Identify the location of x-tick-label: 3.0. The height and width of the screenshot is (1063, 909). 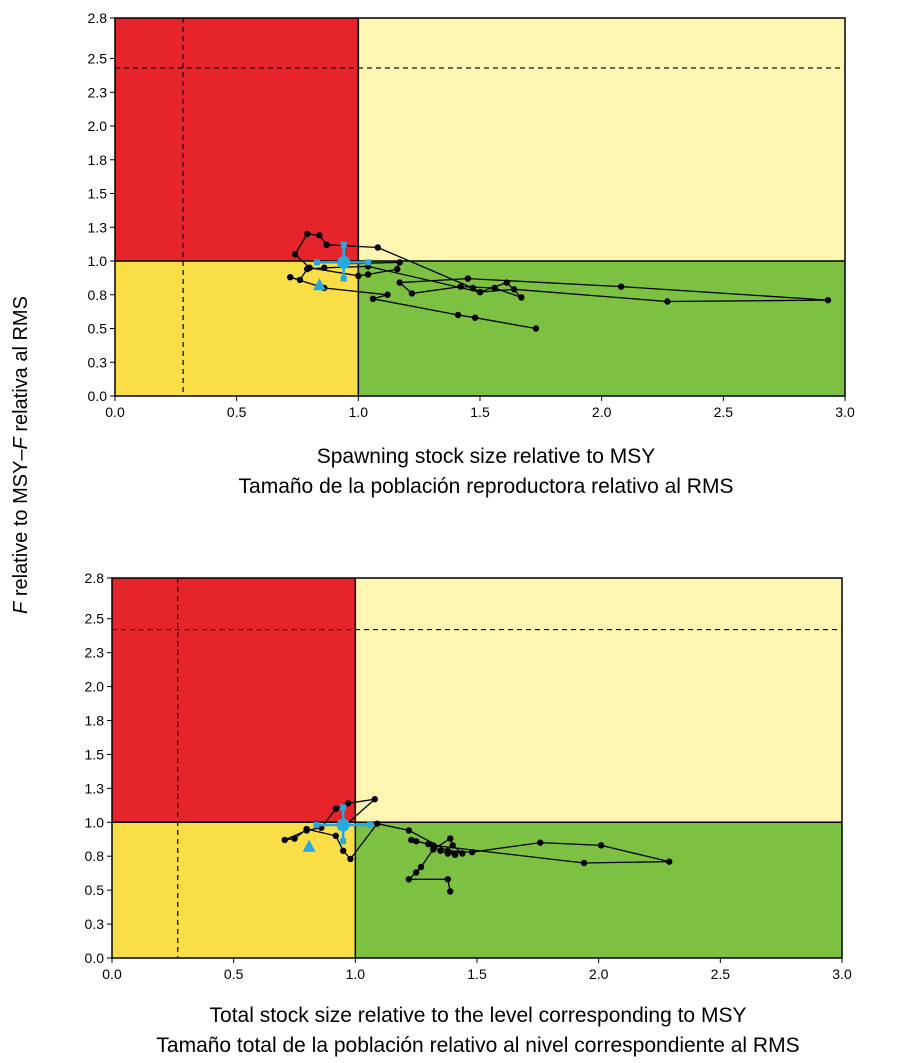
(845, 412).